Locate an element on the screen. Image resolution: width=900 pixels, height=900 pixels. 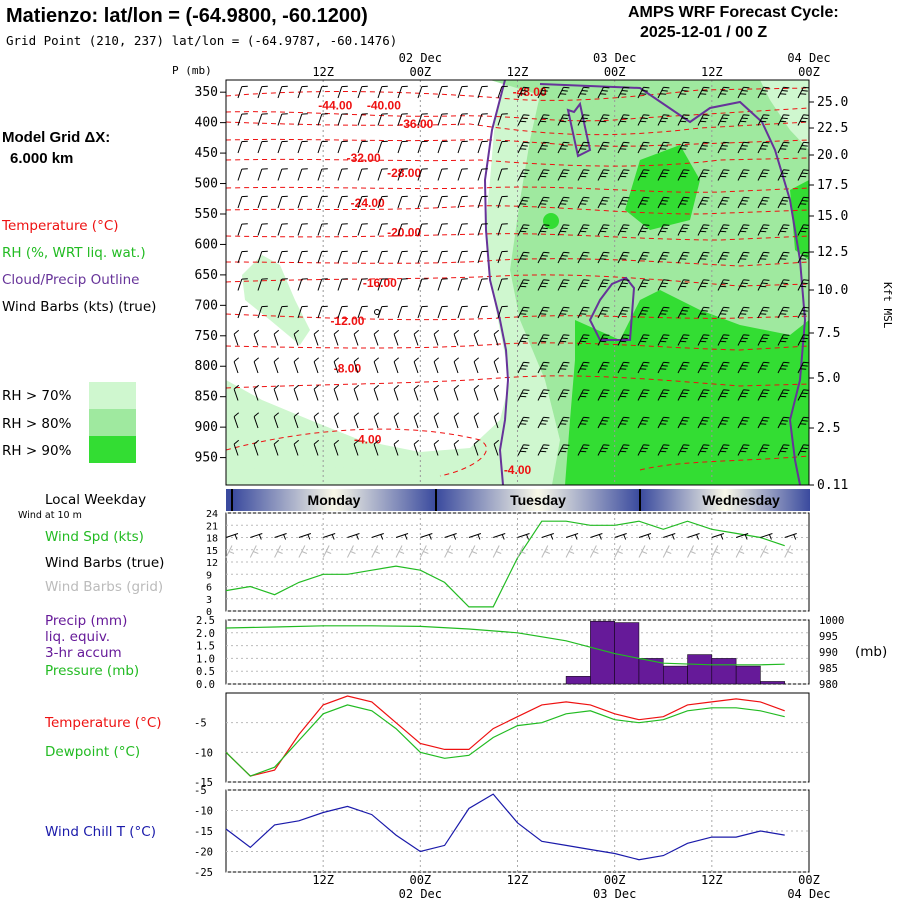
bottom-time-tick-label: 00Z is located at coordinates (420, 880).